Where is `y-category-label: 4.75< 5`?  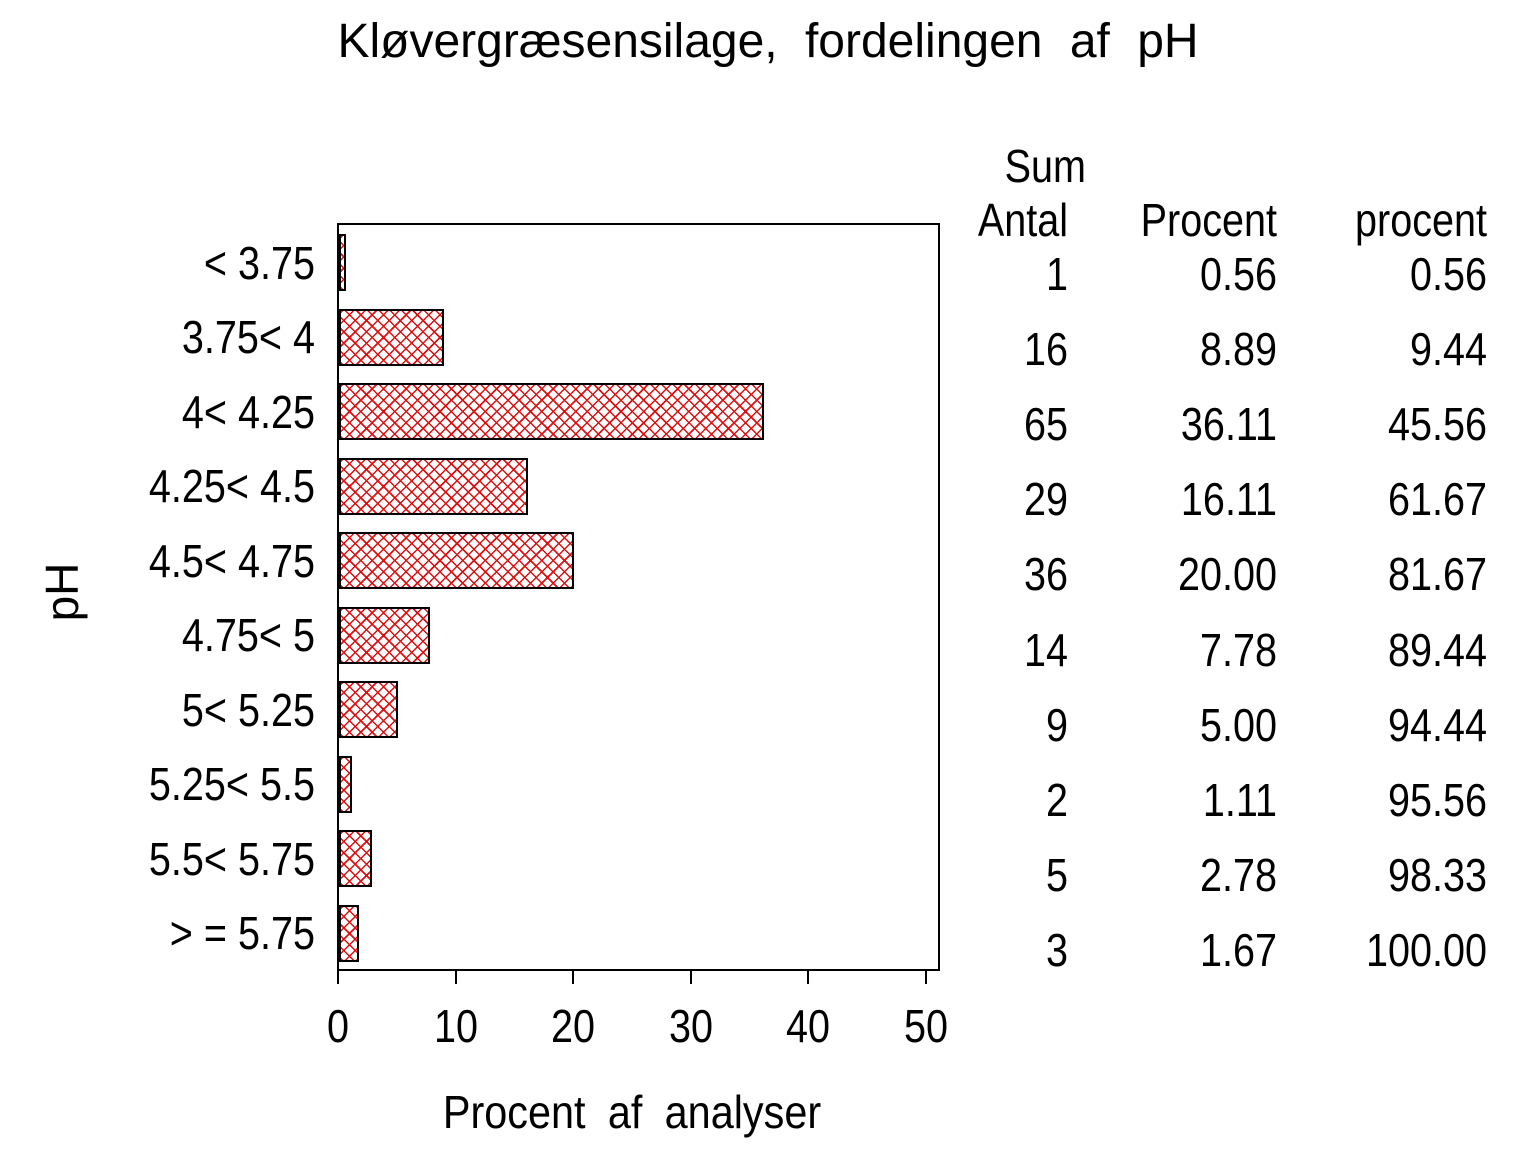
y-category-label: 4.75< 5 is located at coordinates (248, 635).